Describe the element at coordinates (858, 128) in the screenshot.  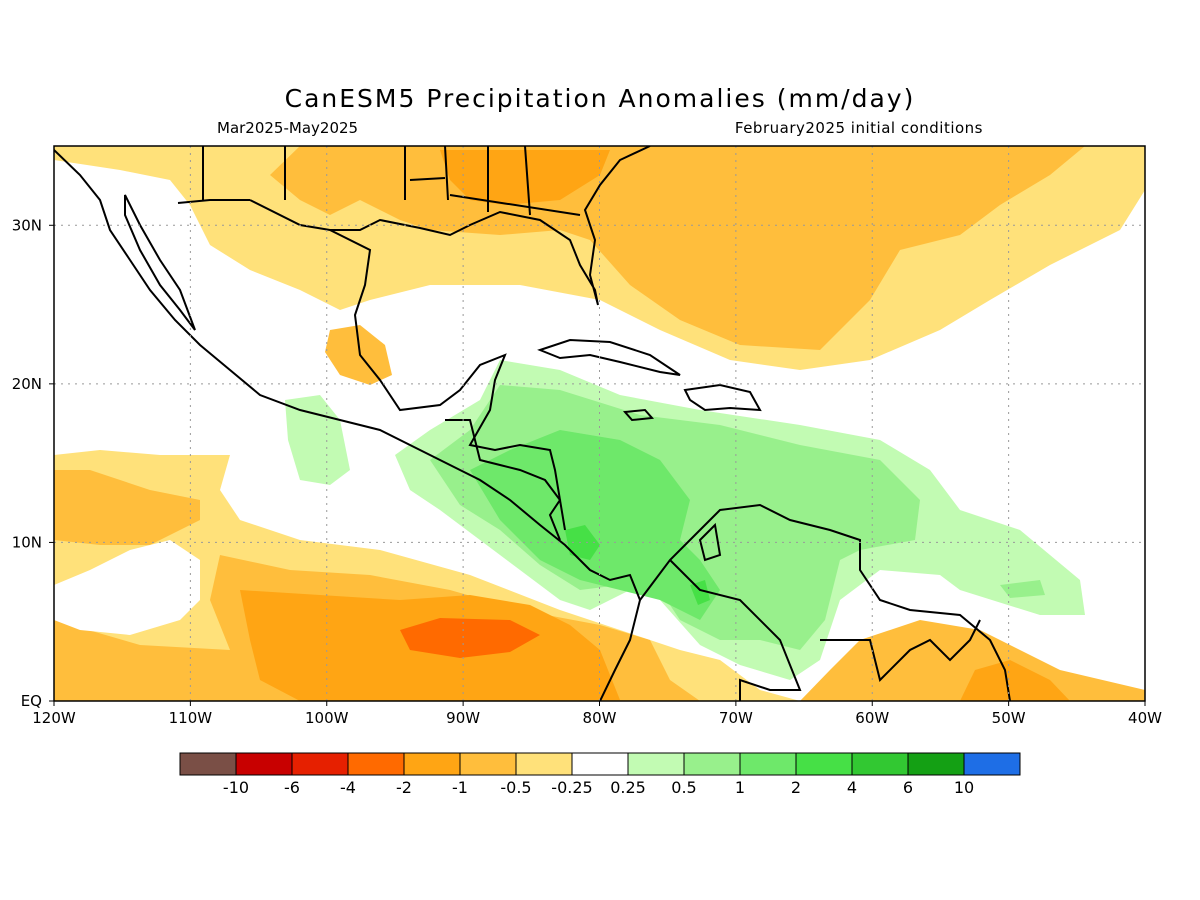
I see `initial-conditions: February2025 initial conditions` at that location.